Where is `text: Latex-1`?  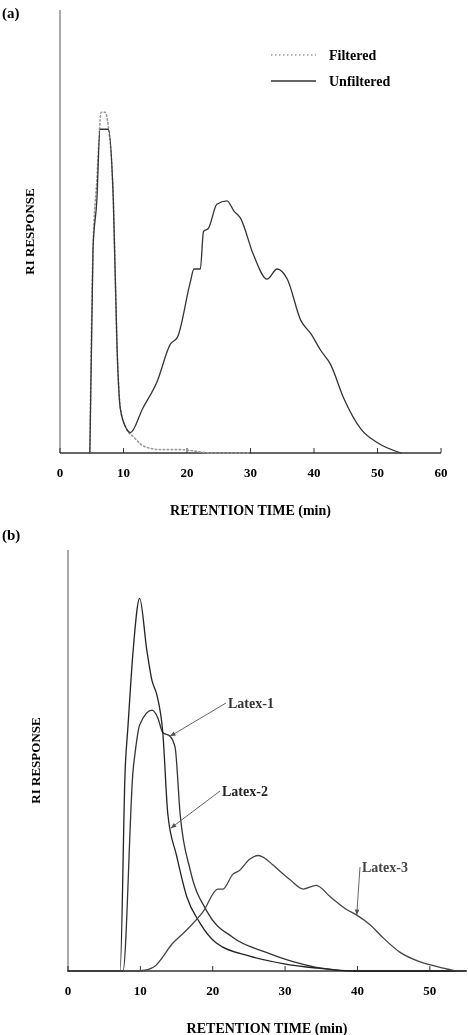 text: Latex-1 is located at coordinates (251, 703).